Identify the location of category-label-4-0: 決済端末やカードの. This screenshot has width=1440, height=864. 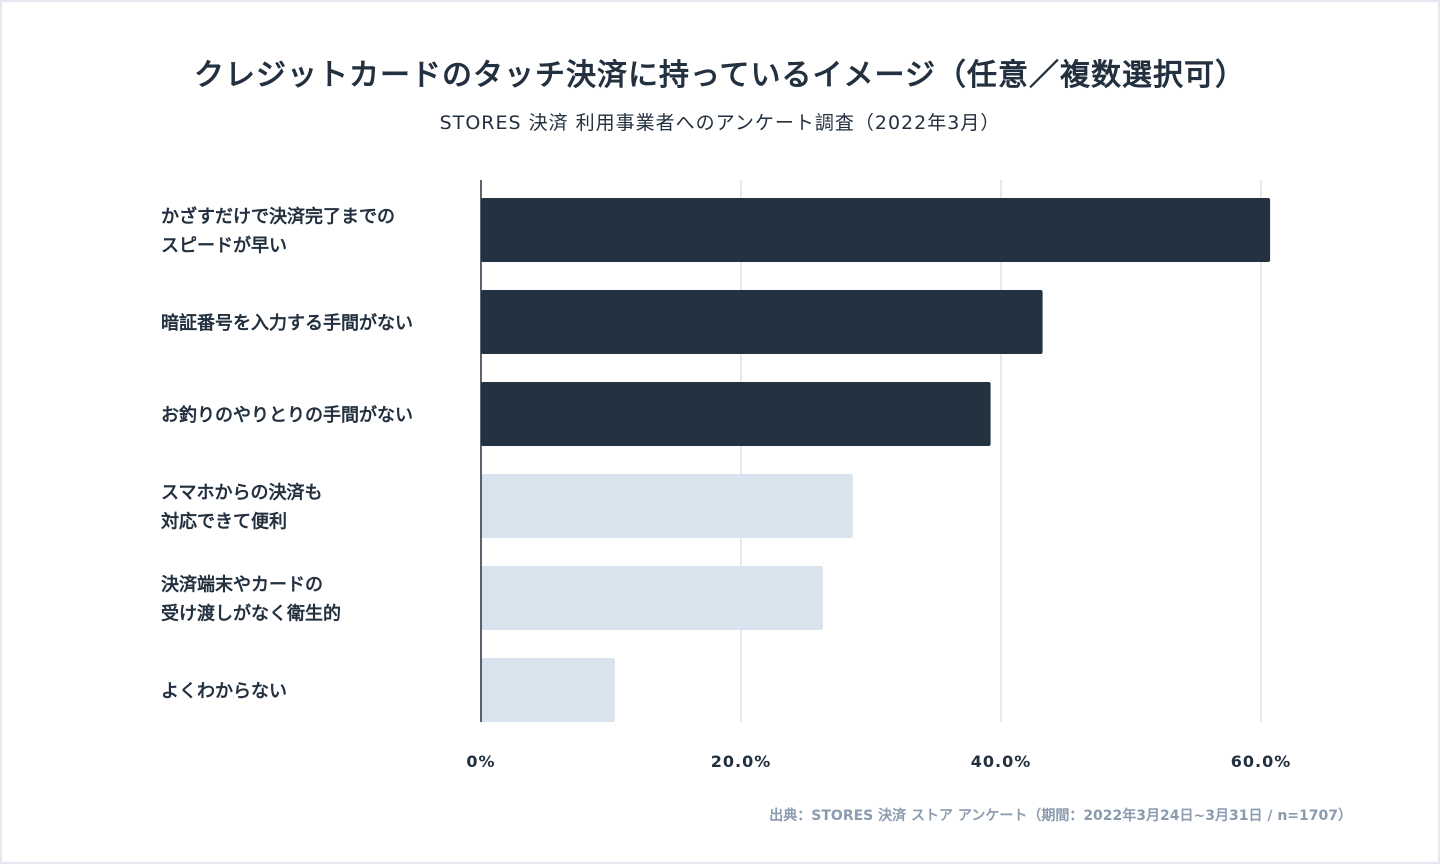
(242, 585).